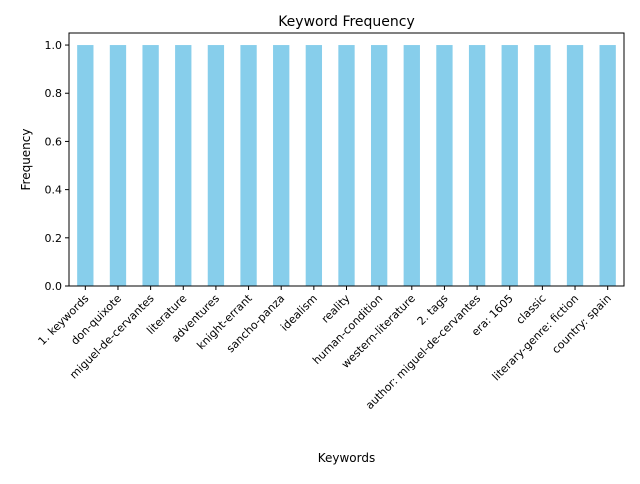 The width and height of the screenshot is (640, 484). Describe the element at coordinates (299, 313) in the screenshot. I see `x-tick-label: idealism` at that location.